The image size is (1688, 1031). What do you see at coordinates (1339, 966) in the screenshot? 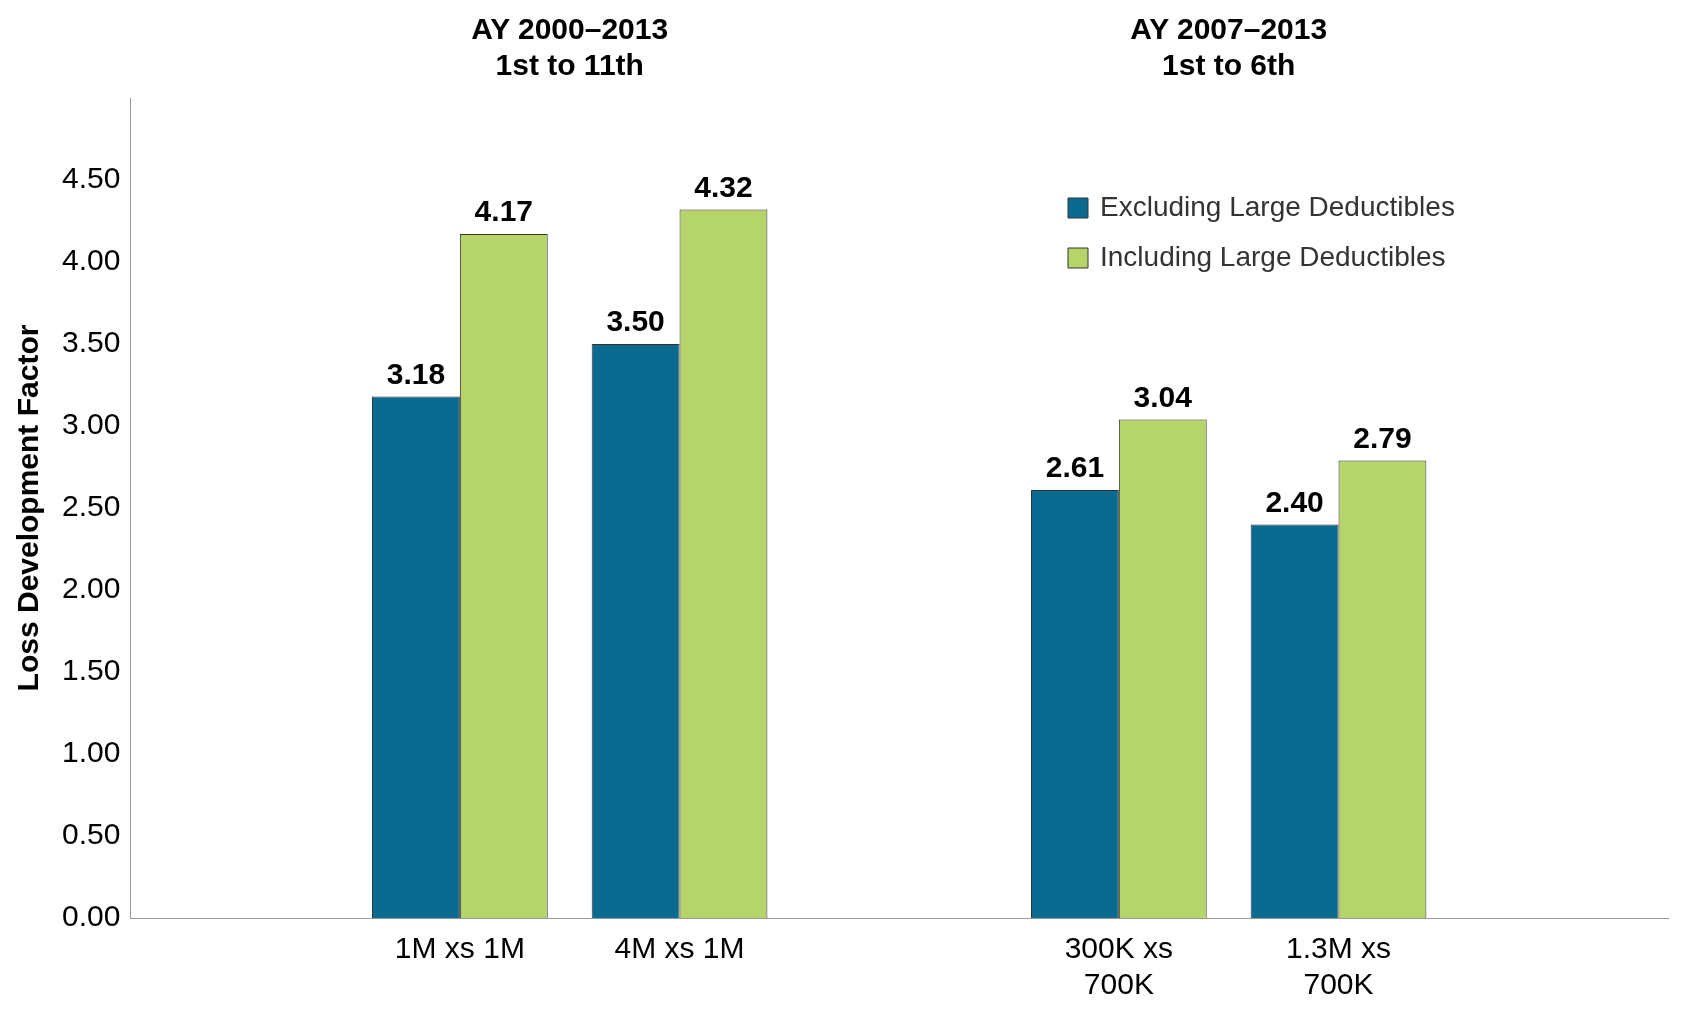
I see `x-tick-label: 1.3M xs 700K` at bounding box center [1339, 966].